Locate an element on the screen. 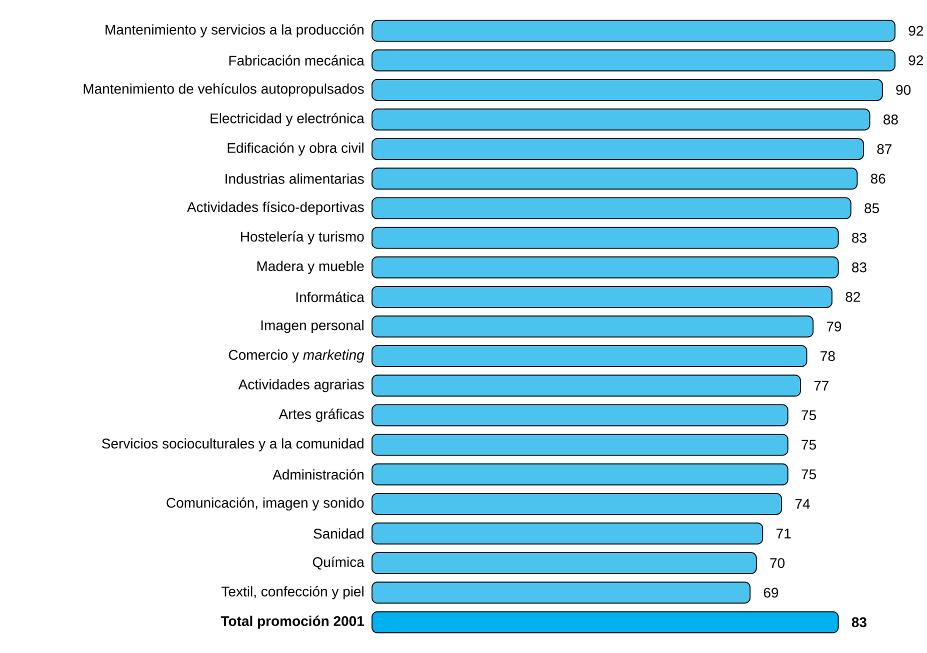 Image resolution: width=927 pixels, height=653 pixels. y-tick-label: Administración is located at coordinates (318, 474).